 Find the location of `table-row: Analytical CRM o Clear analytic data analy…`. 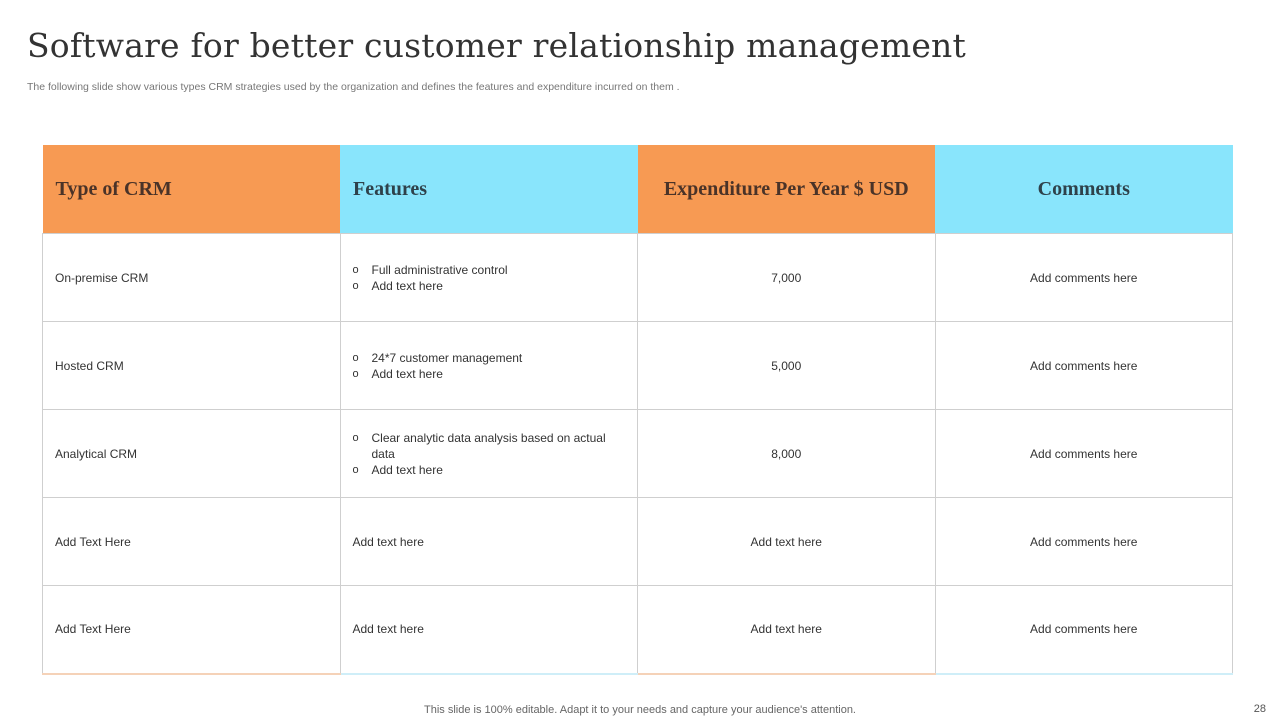

table-row: Analytical CRM o Clear analytic data analy… is located at coordinates (637, 453).